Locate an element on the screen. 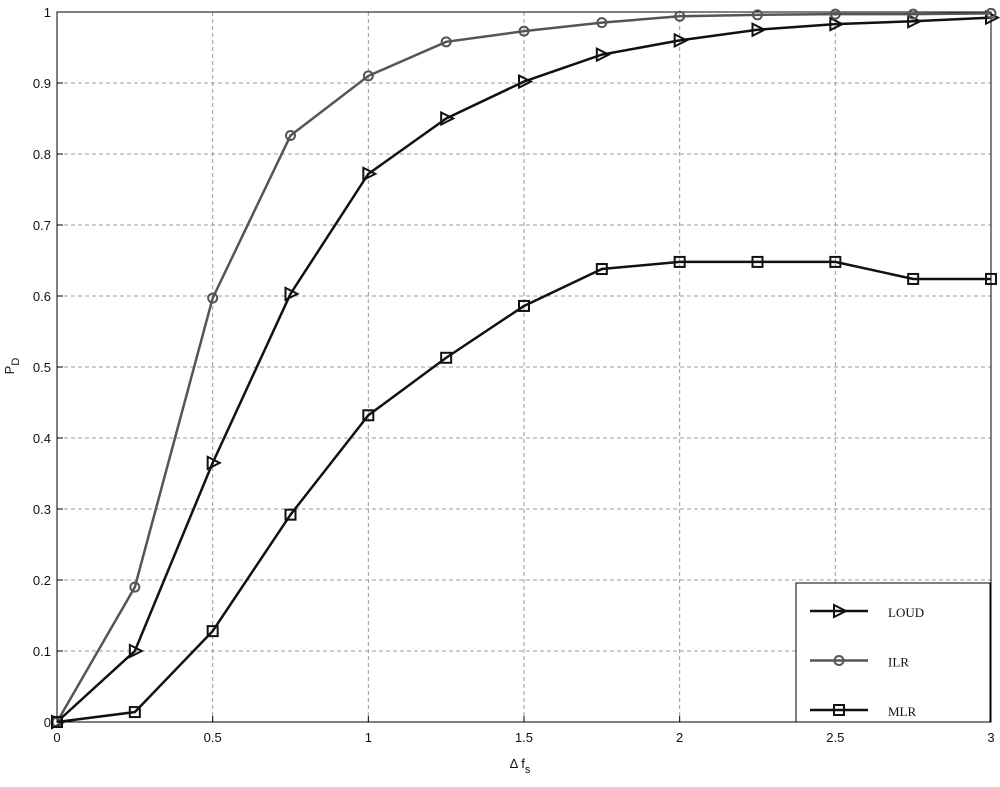  y-tick-label: 1 is located at coordinates (47, 12).